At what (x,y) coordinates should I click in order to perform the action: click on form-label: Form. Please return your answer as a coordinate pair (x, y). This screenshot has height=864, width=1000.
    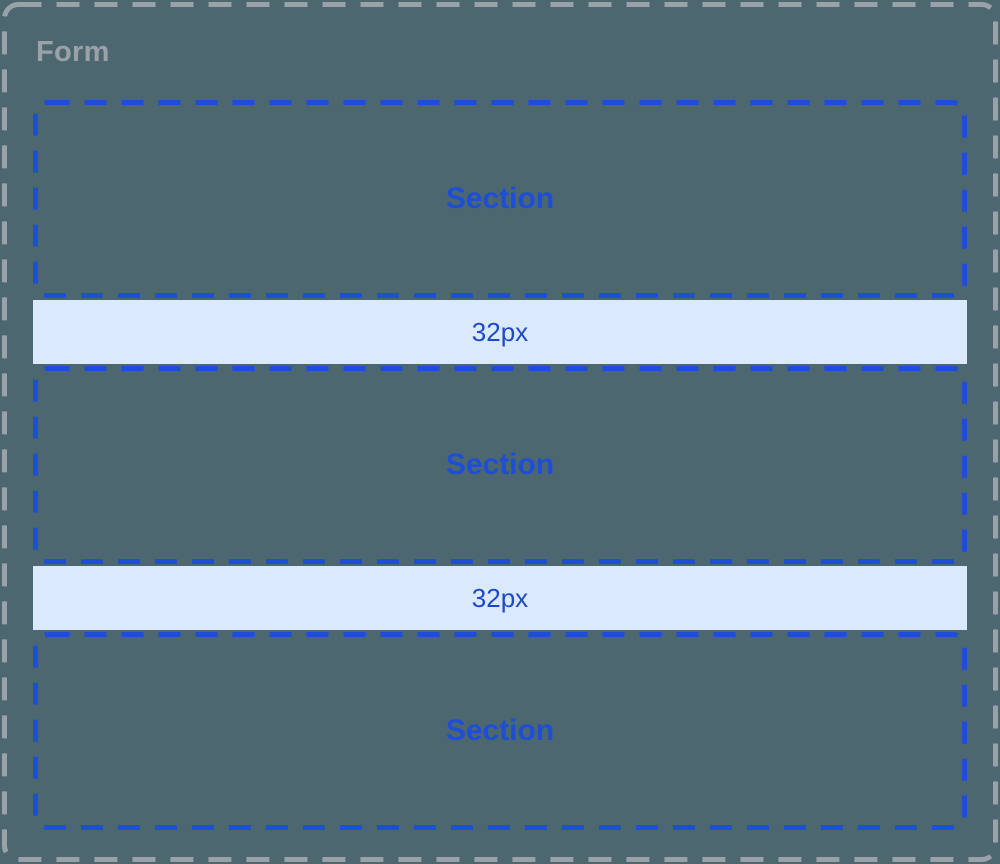
    Looking at the image, I should click on (73, 52).